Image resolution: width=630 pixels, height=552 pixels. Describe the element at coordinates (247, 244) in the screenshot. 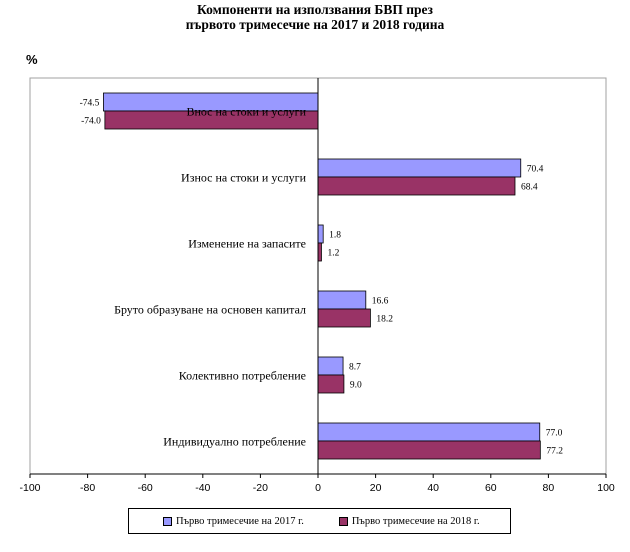

I see `category-label-2: Изменение на запасите` at that location.